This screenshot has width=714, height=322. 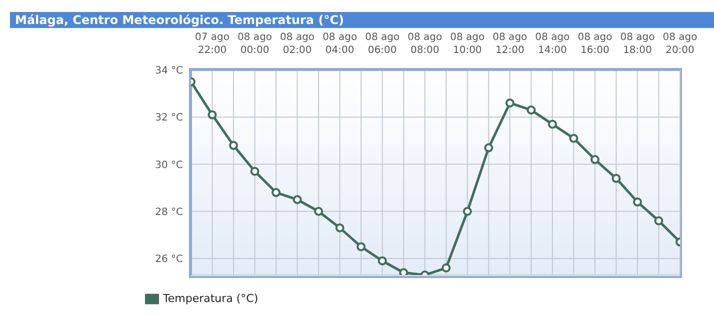 I want to click on x-tick-label: 08 ago 12:00, so click(x=510, y=44).